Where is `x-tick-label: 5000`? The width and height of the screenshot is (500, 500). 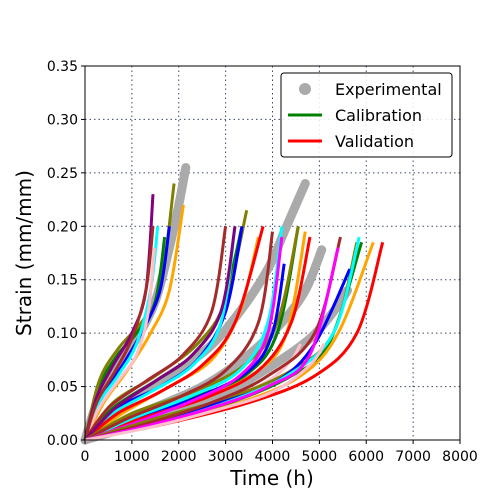
x-tick-label: 5000 is located at coordinates (320, 457).